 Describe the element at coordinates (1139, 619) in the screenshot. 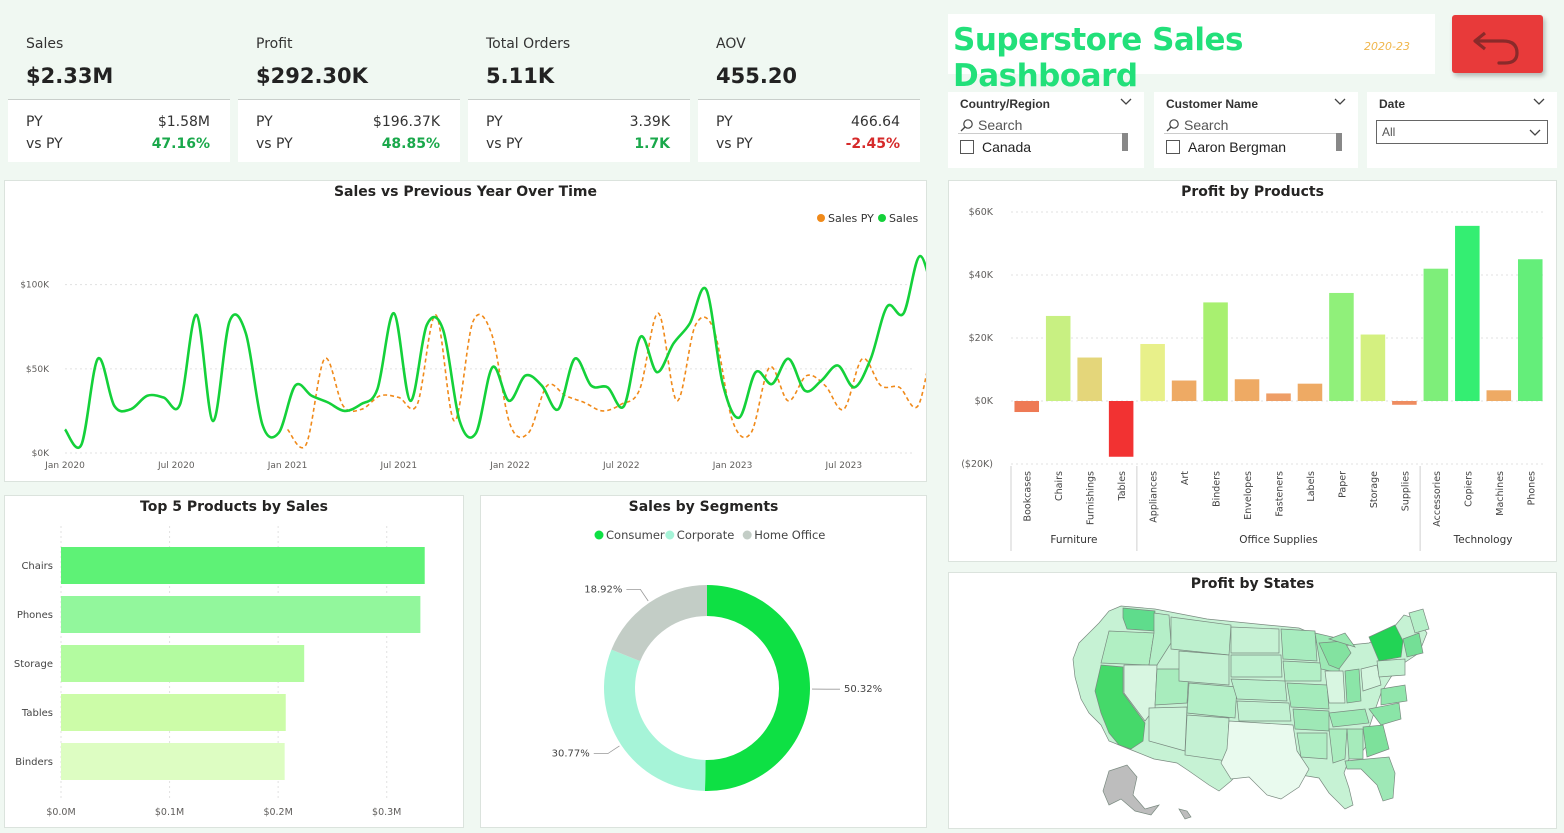

I see `washington-shape` at that location.